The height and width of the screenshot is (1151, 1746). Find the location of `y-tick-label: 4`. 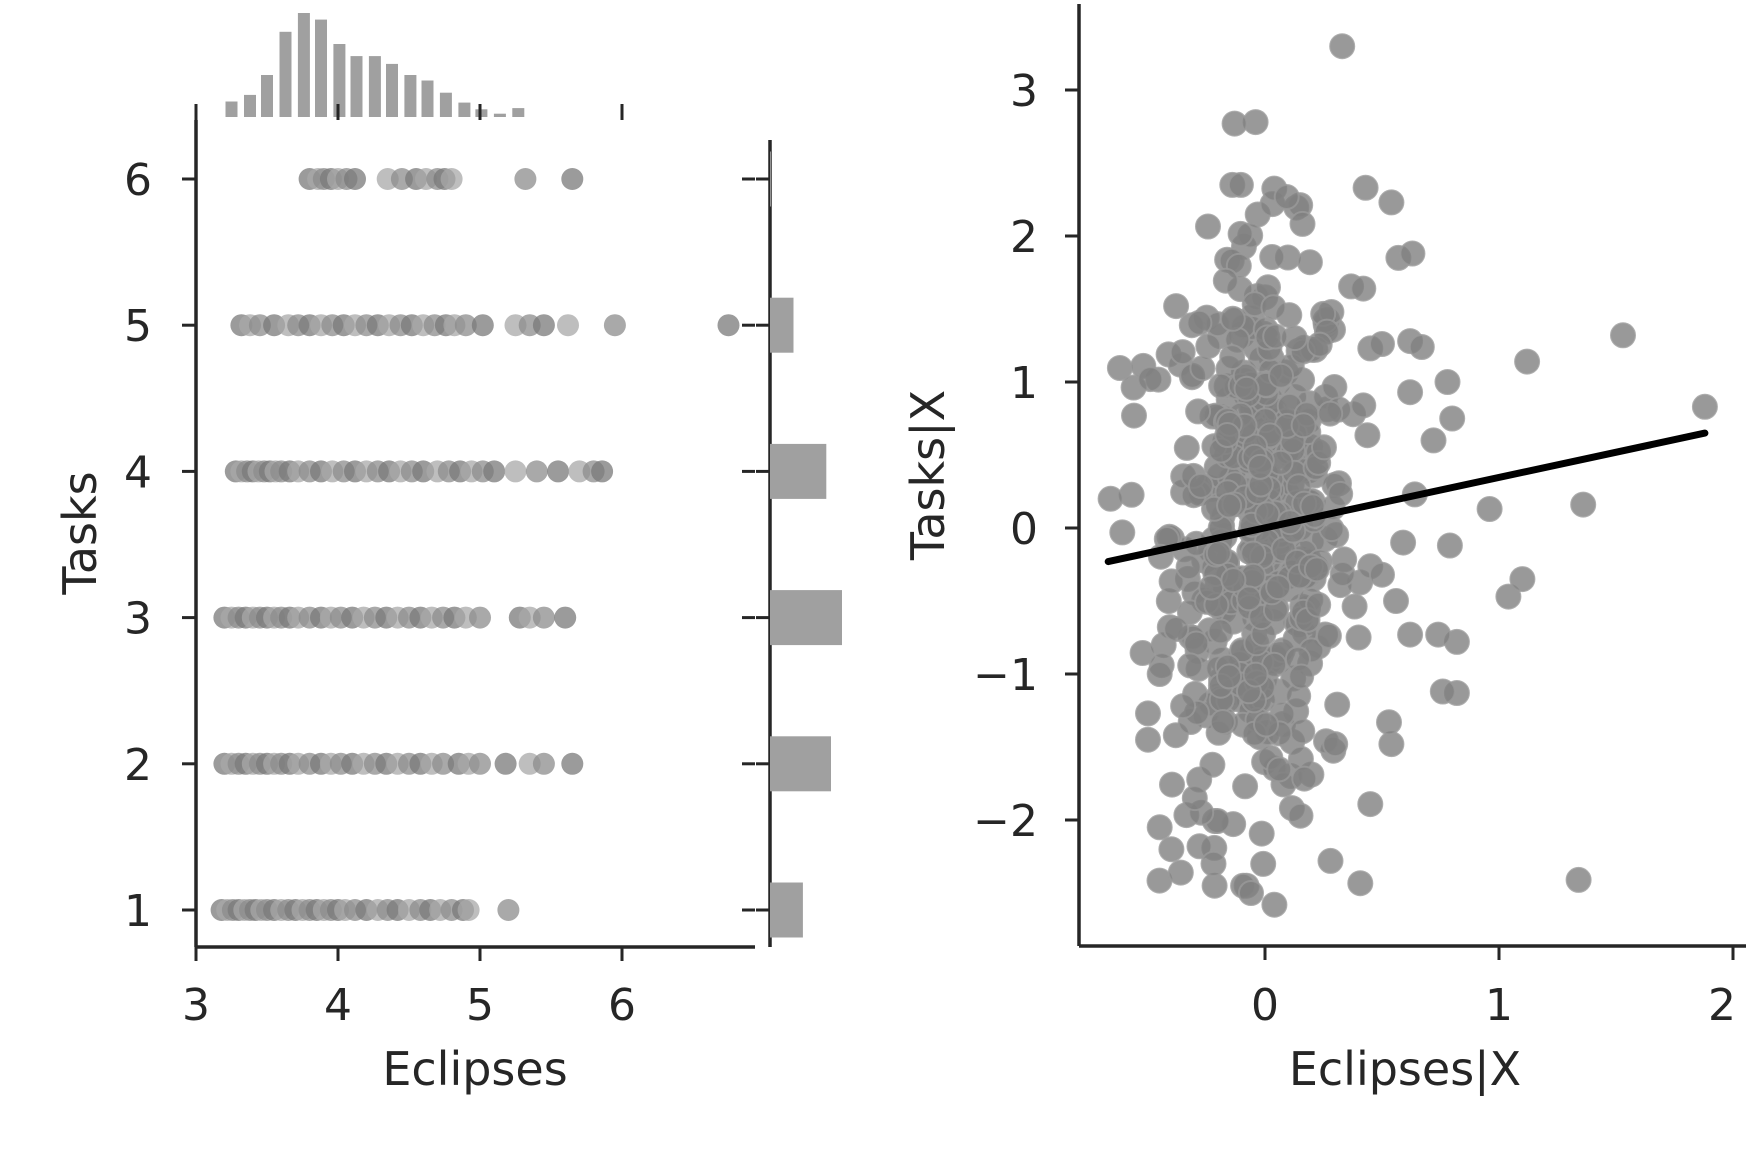

y-tick-label: 4 is located at coordinates (138, 472).